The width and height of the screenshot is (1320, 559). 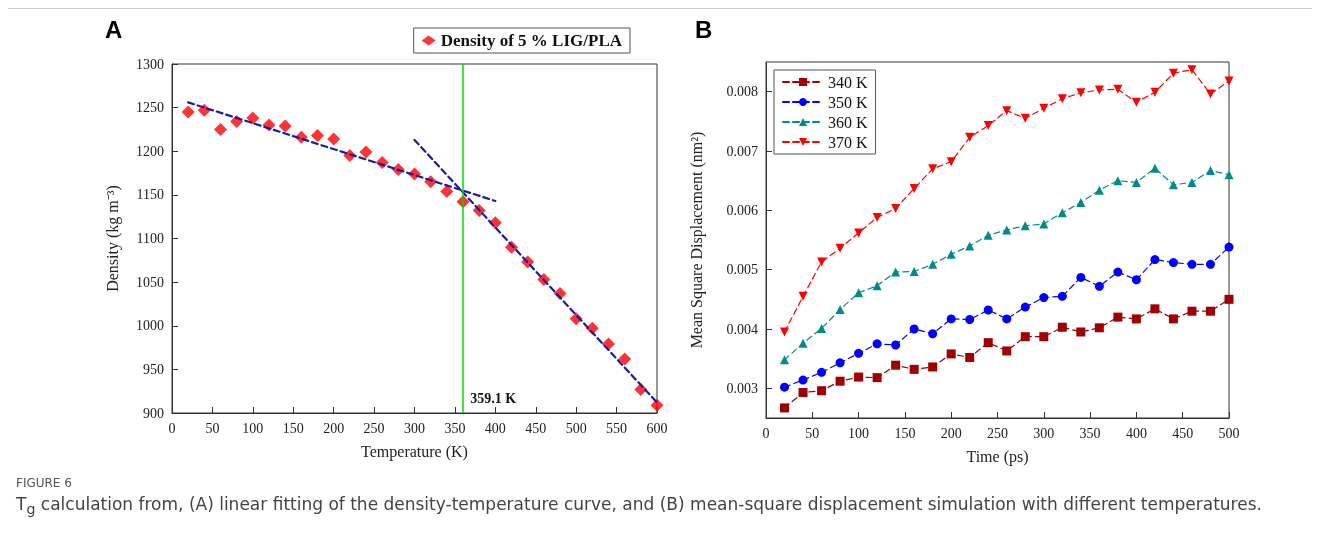 What do you see at coordinates (1229, 433) in the screenshot?
I see `x-tick-label: 500` at bounding box center [1229, 433].